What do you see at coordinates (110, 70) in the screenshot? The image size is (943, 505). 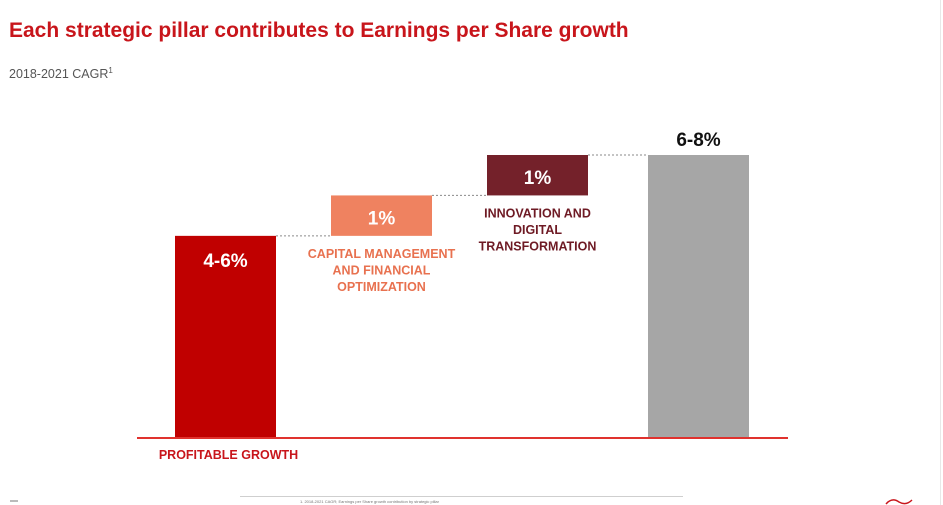 I see `subtitle-footnote-ref: 1` at bounding box center [110, 70].